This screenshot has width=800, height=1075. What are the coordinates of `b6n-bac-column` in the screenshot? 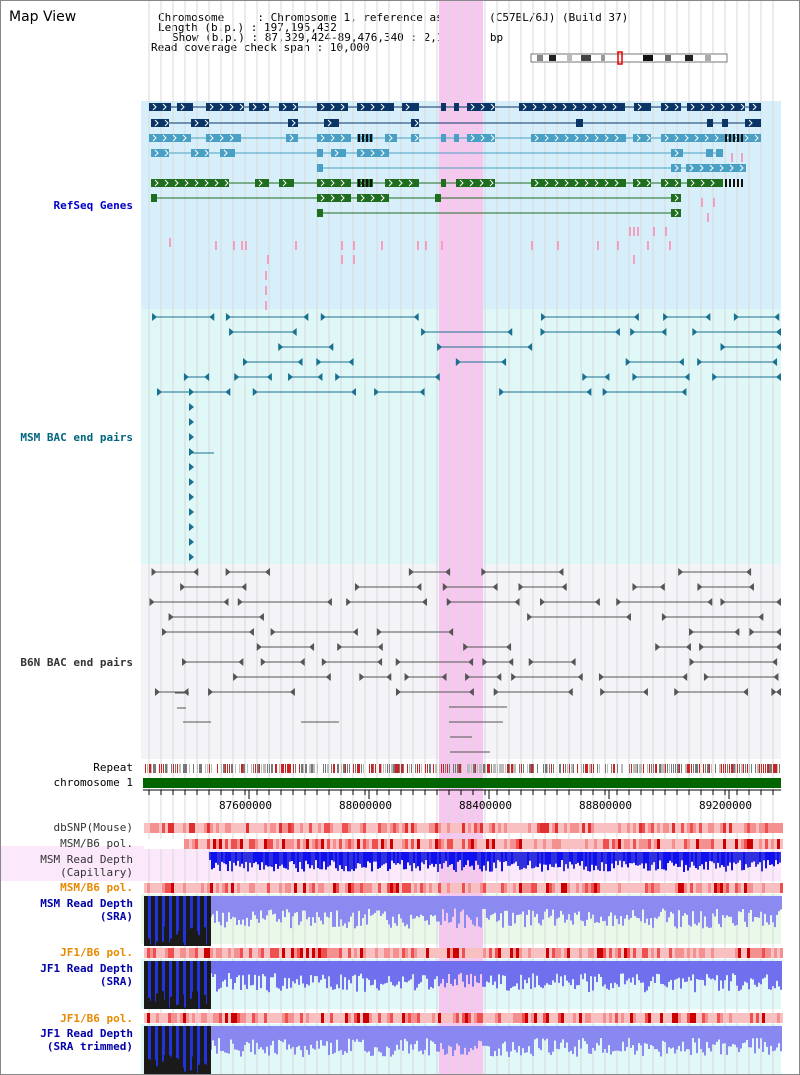 It's located at (341, 722).